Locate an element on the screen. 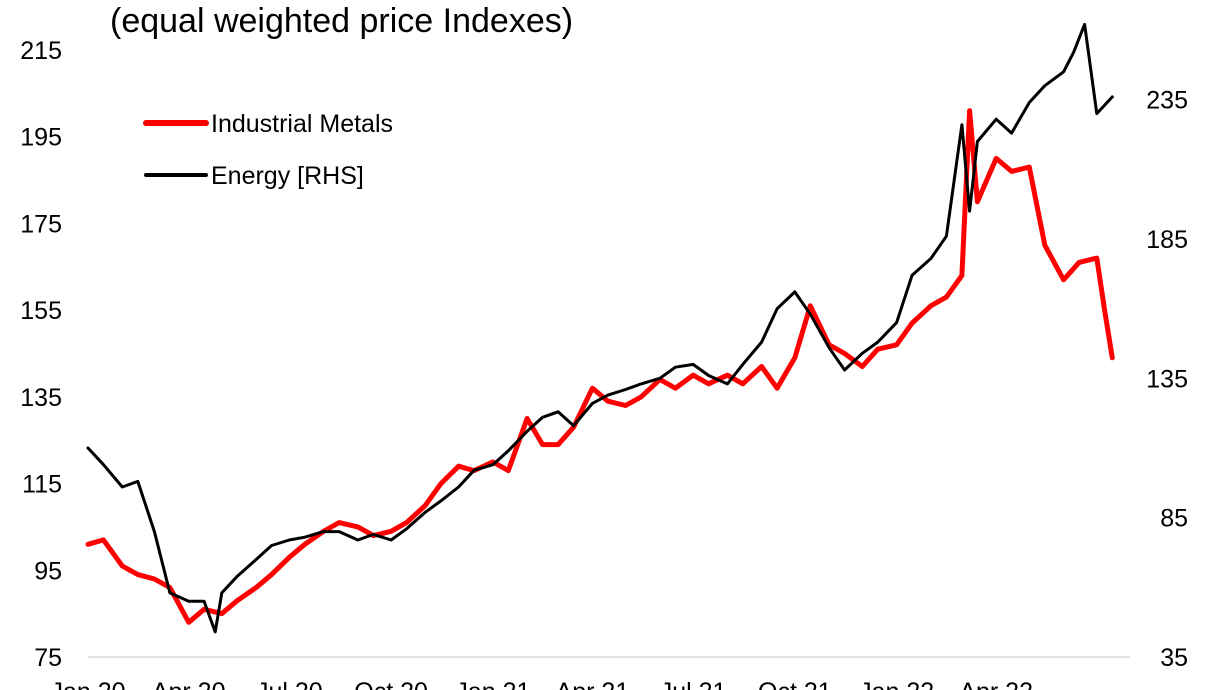 This screenshot has width=1226, height=690. x-tick-label: Apr 22 is located at coordinates (996, 684).